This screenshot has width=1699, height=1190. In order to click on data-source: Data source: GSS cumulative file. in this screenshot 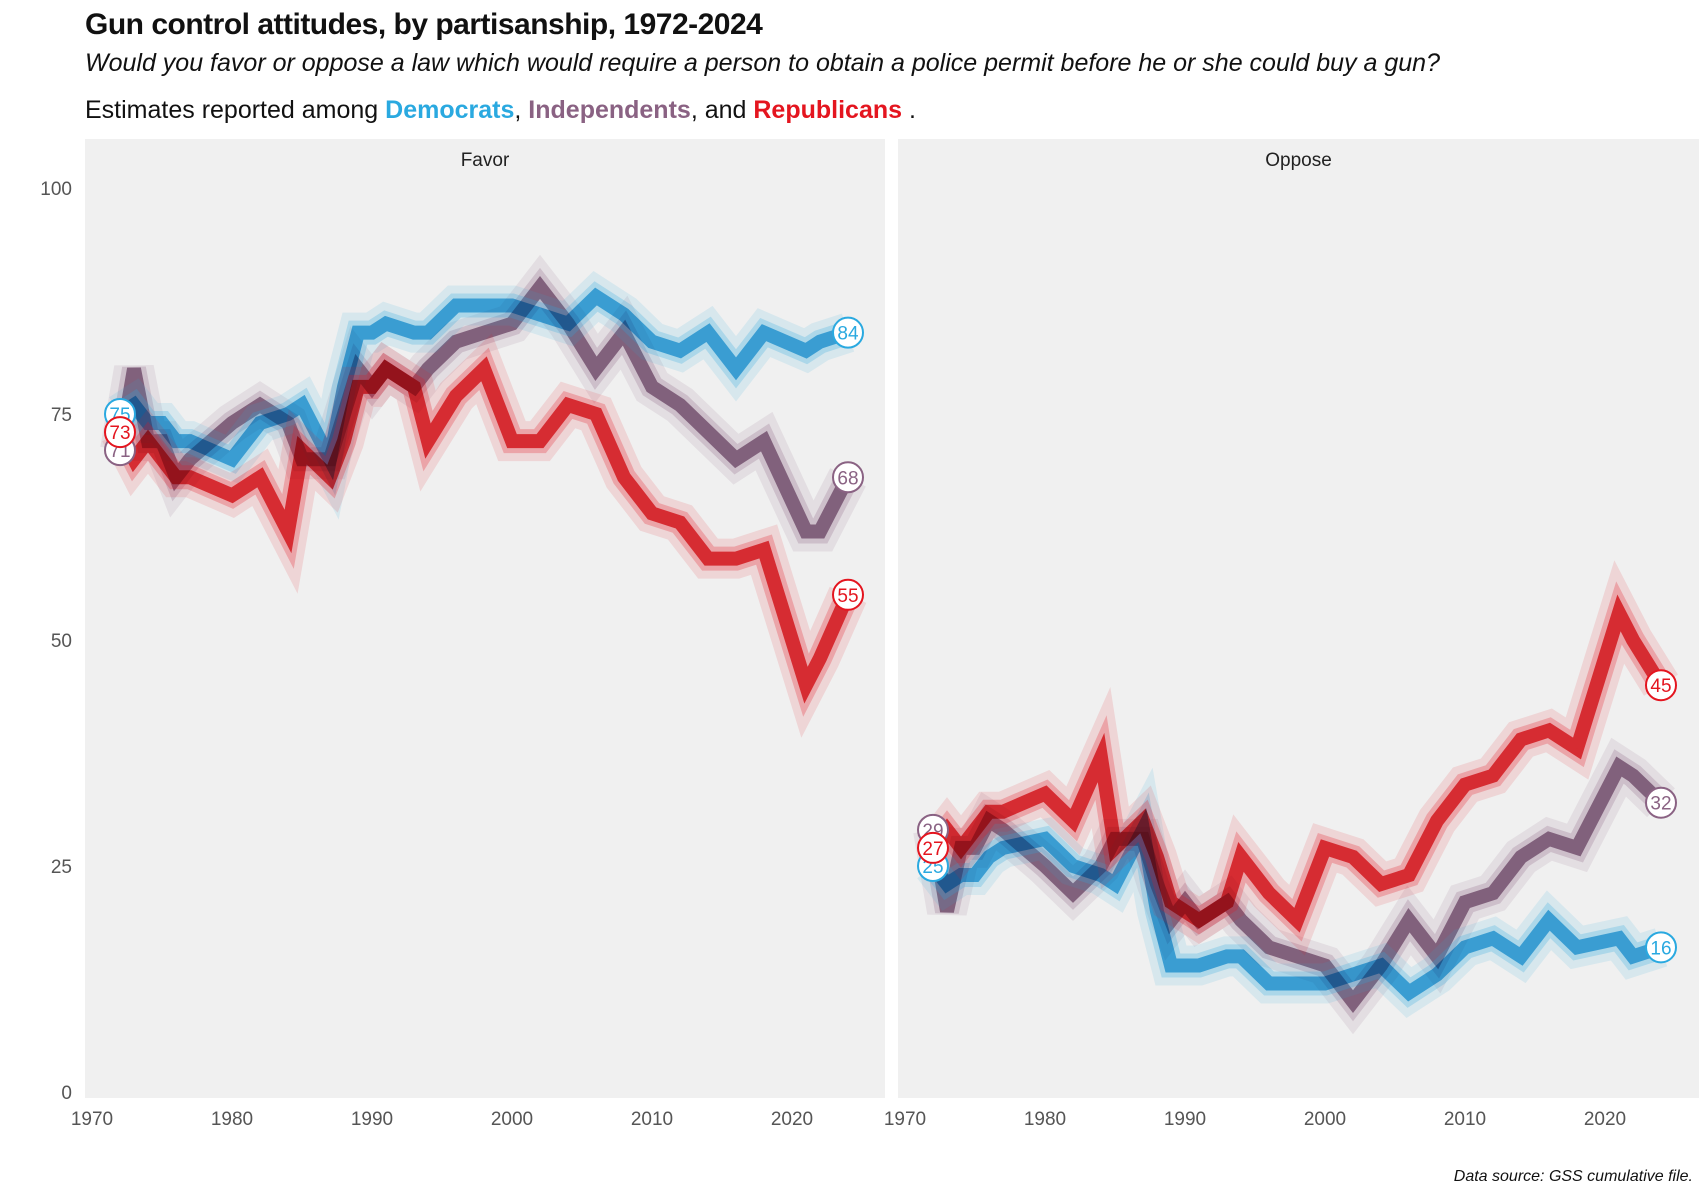, I will do `click(1573, 1176)`.